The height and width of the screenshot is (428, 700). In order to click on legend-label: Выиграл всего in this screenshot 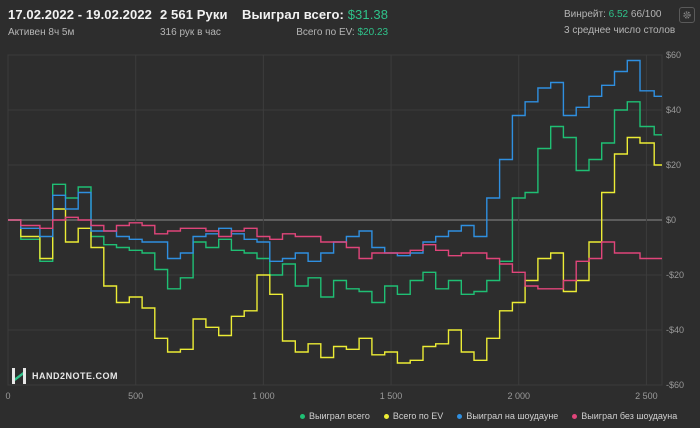, I will do `click(339, 416)`.